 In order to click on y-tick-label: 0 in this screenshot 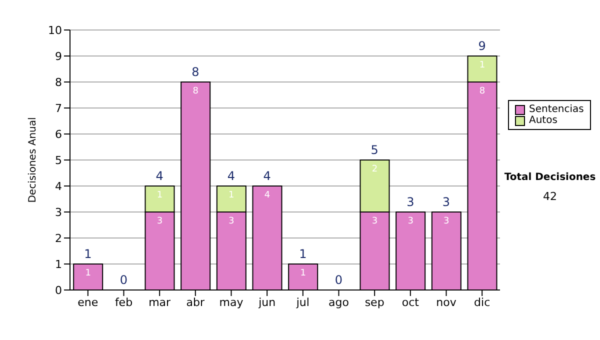, I will do `click(58, 290)`.